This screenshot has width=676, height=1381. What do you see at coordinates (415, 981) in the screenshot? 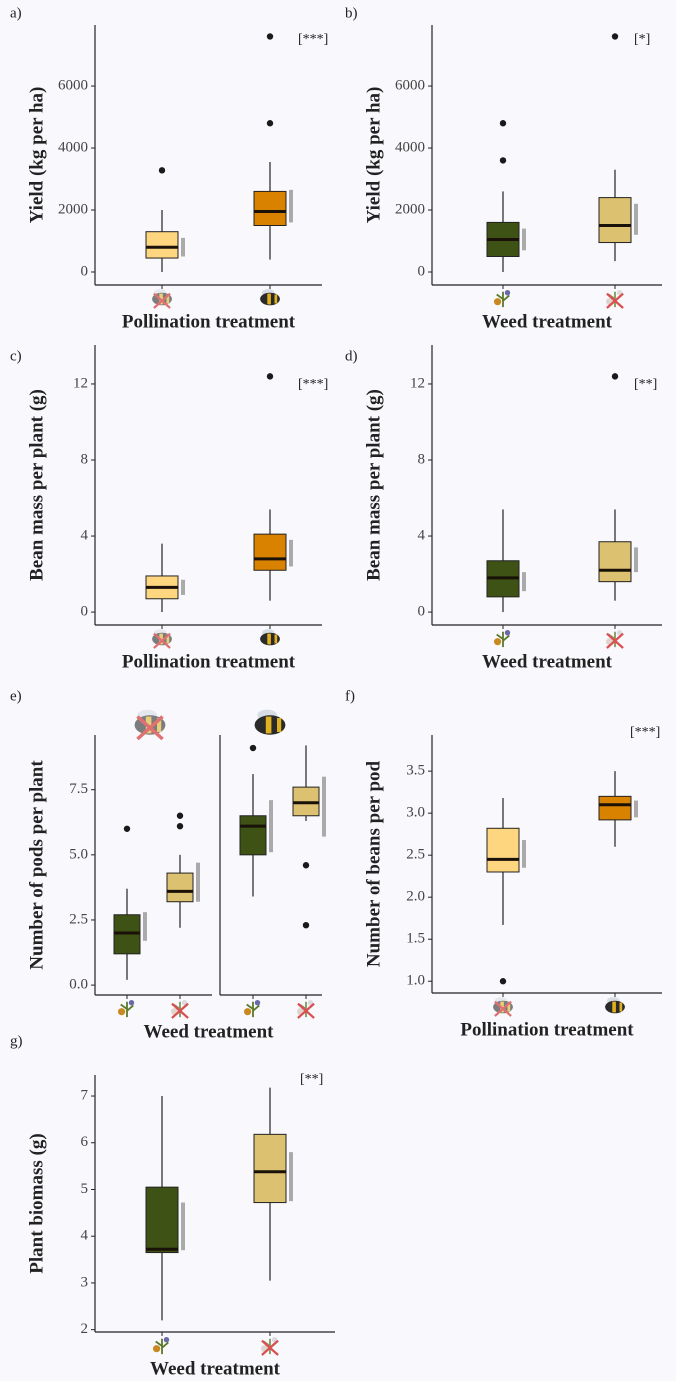
I see `y-tick-label: 1.0` at bounding box center [415, 981].